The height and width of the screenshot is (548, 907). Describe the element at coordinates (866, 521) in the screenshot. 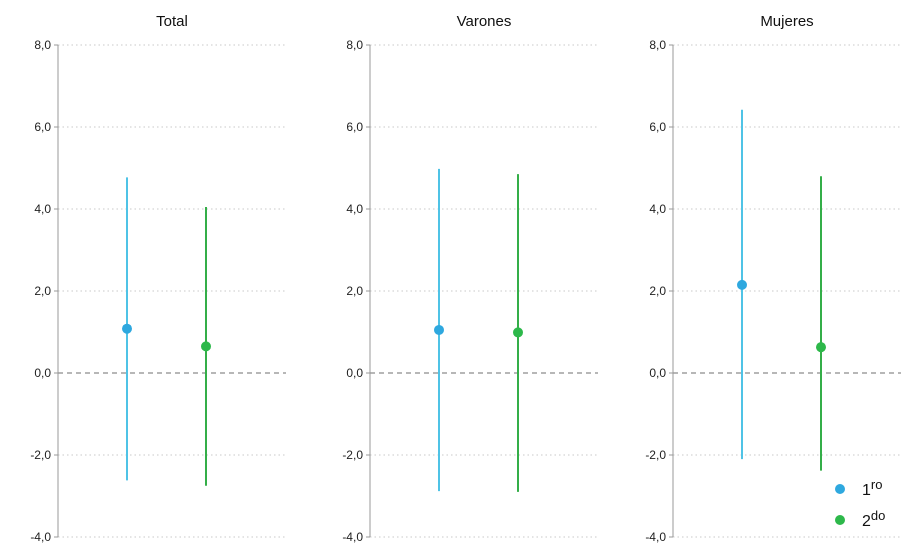

I see `legend-label-base: 2` at that location.